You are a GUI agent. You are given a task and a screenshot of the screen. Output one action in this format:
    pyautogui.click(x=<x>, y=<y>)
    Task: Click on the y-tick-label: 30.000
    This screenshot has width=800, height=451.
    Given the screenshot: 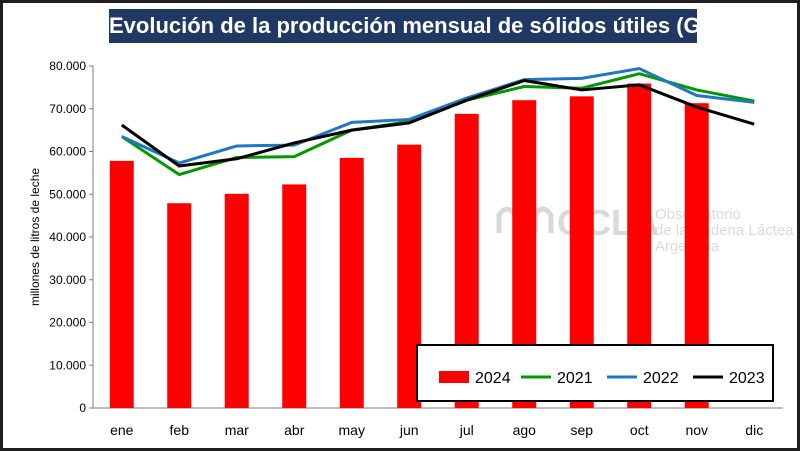 What is the action you would take?
    pyautogui.click(x=67, y=280)
    